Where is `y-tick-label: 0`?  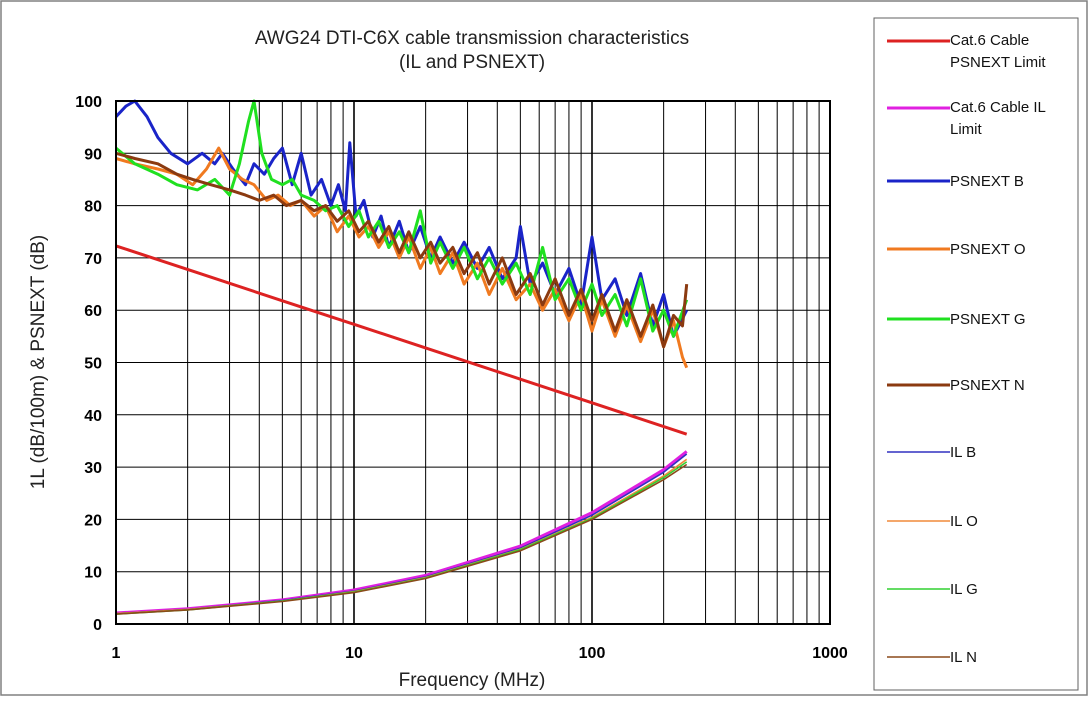 y-tick-label: 0 is located at coordinates (97, 625).